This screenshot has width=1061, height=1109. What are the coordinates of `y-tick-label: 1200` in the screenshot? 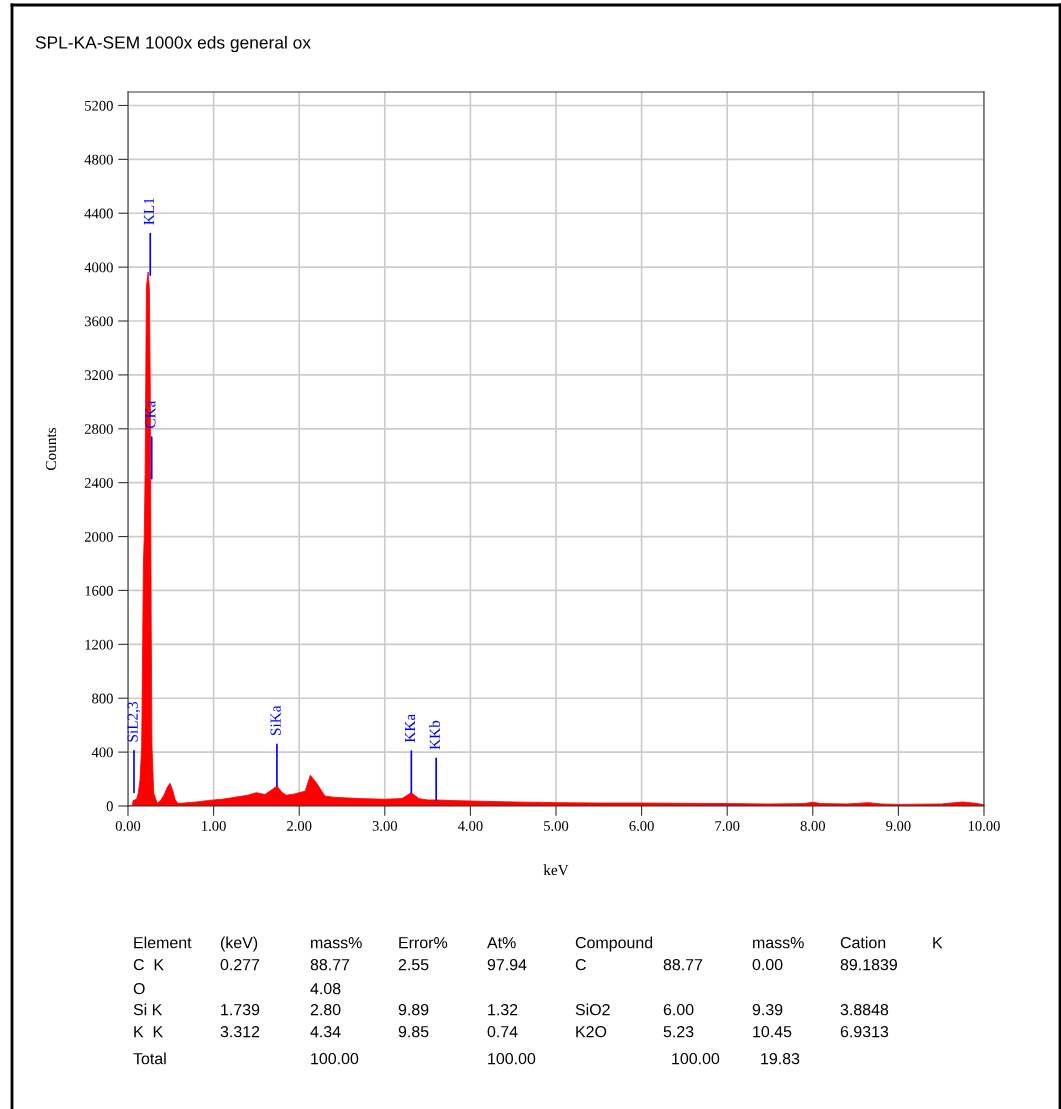 It's located at (99, 644).